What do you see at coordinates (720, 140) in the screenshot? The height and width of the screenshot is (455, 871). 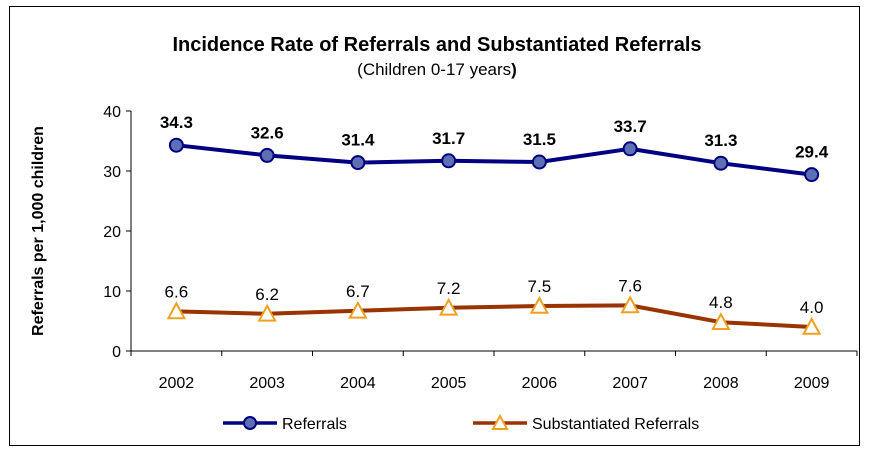 I see `data-label-0: 31.3` at bounding box center [720, 140].